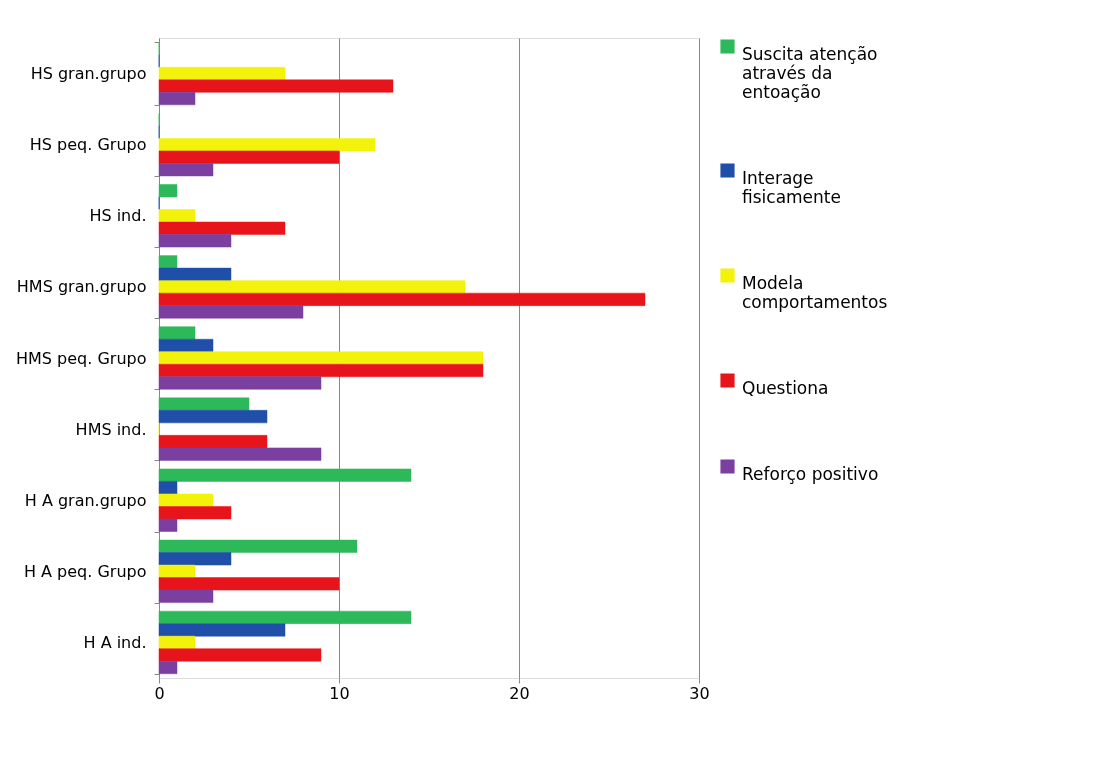  Describe the element at coordinates (81, 358) in the screenshot. I see `y-tick-label: HMS peq. Grupo` at that location.